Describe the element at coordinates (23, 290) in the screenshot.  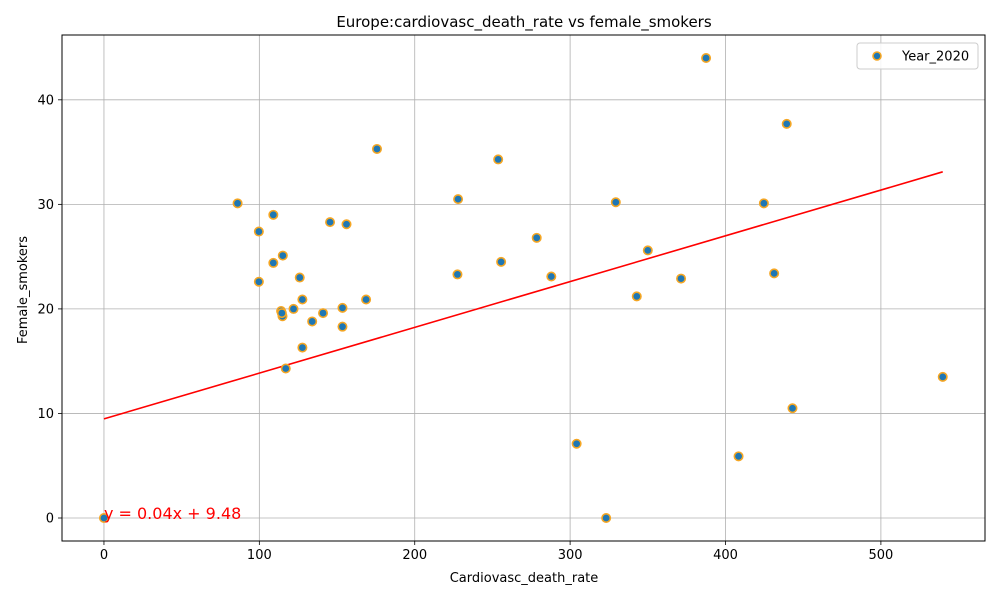
I see `y-axis-title: Female_smokers` at that location.